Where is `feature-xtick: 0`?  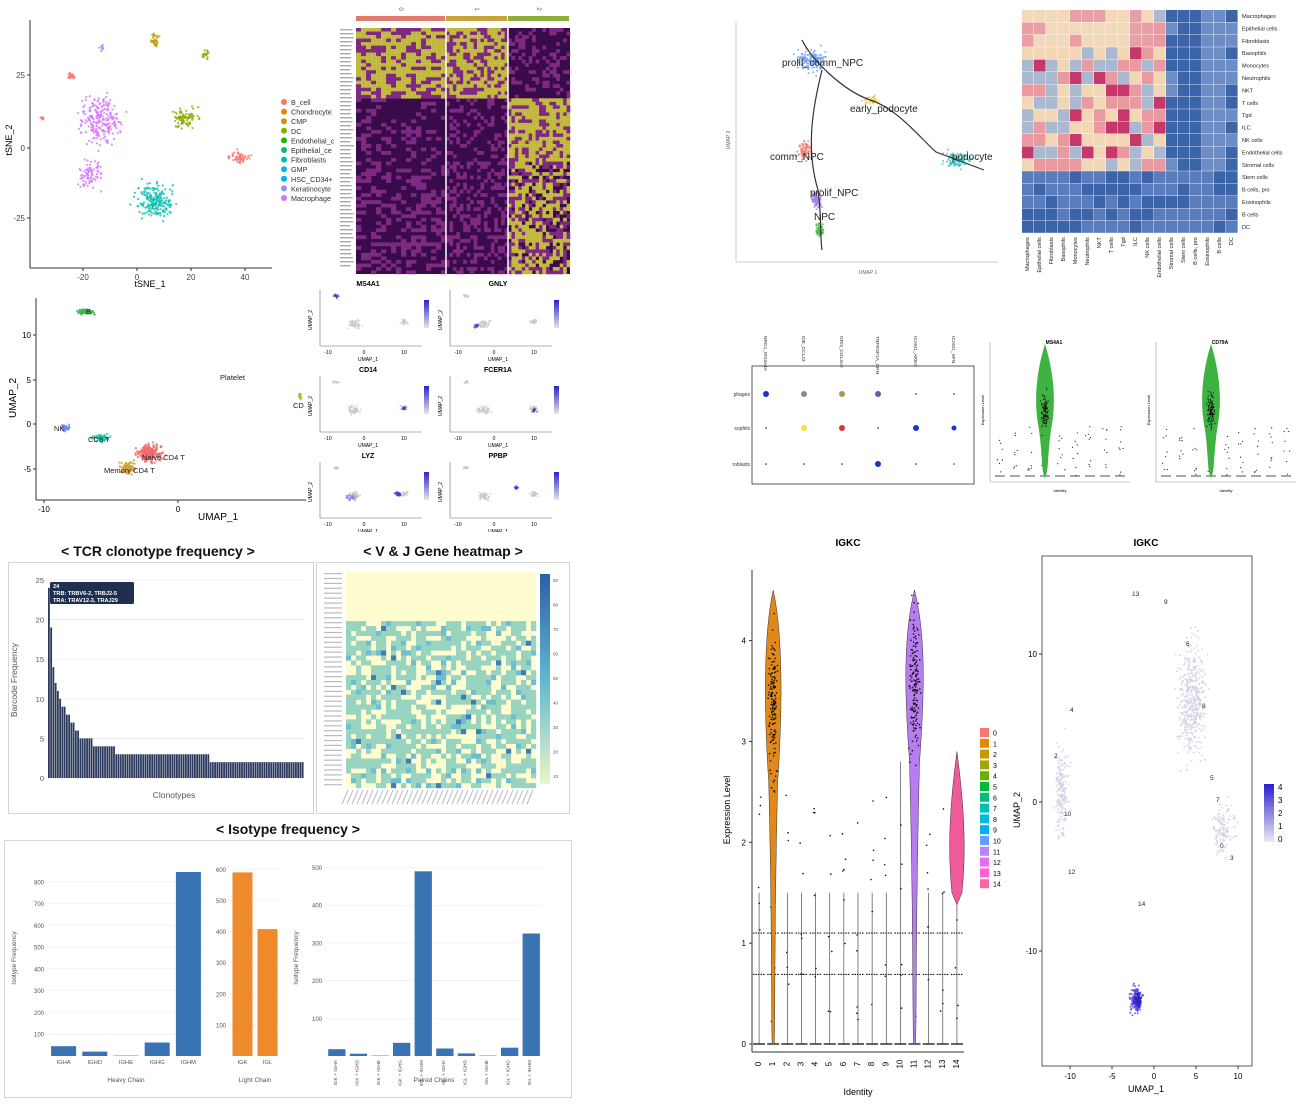
feature-xtick: 0 is located at coordinates (494, 439).